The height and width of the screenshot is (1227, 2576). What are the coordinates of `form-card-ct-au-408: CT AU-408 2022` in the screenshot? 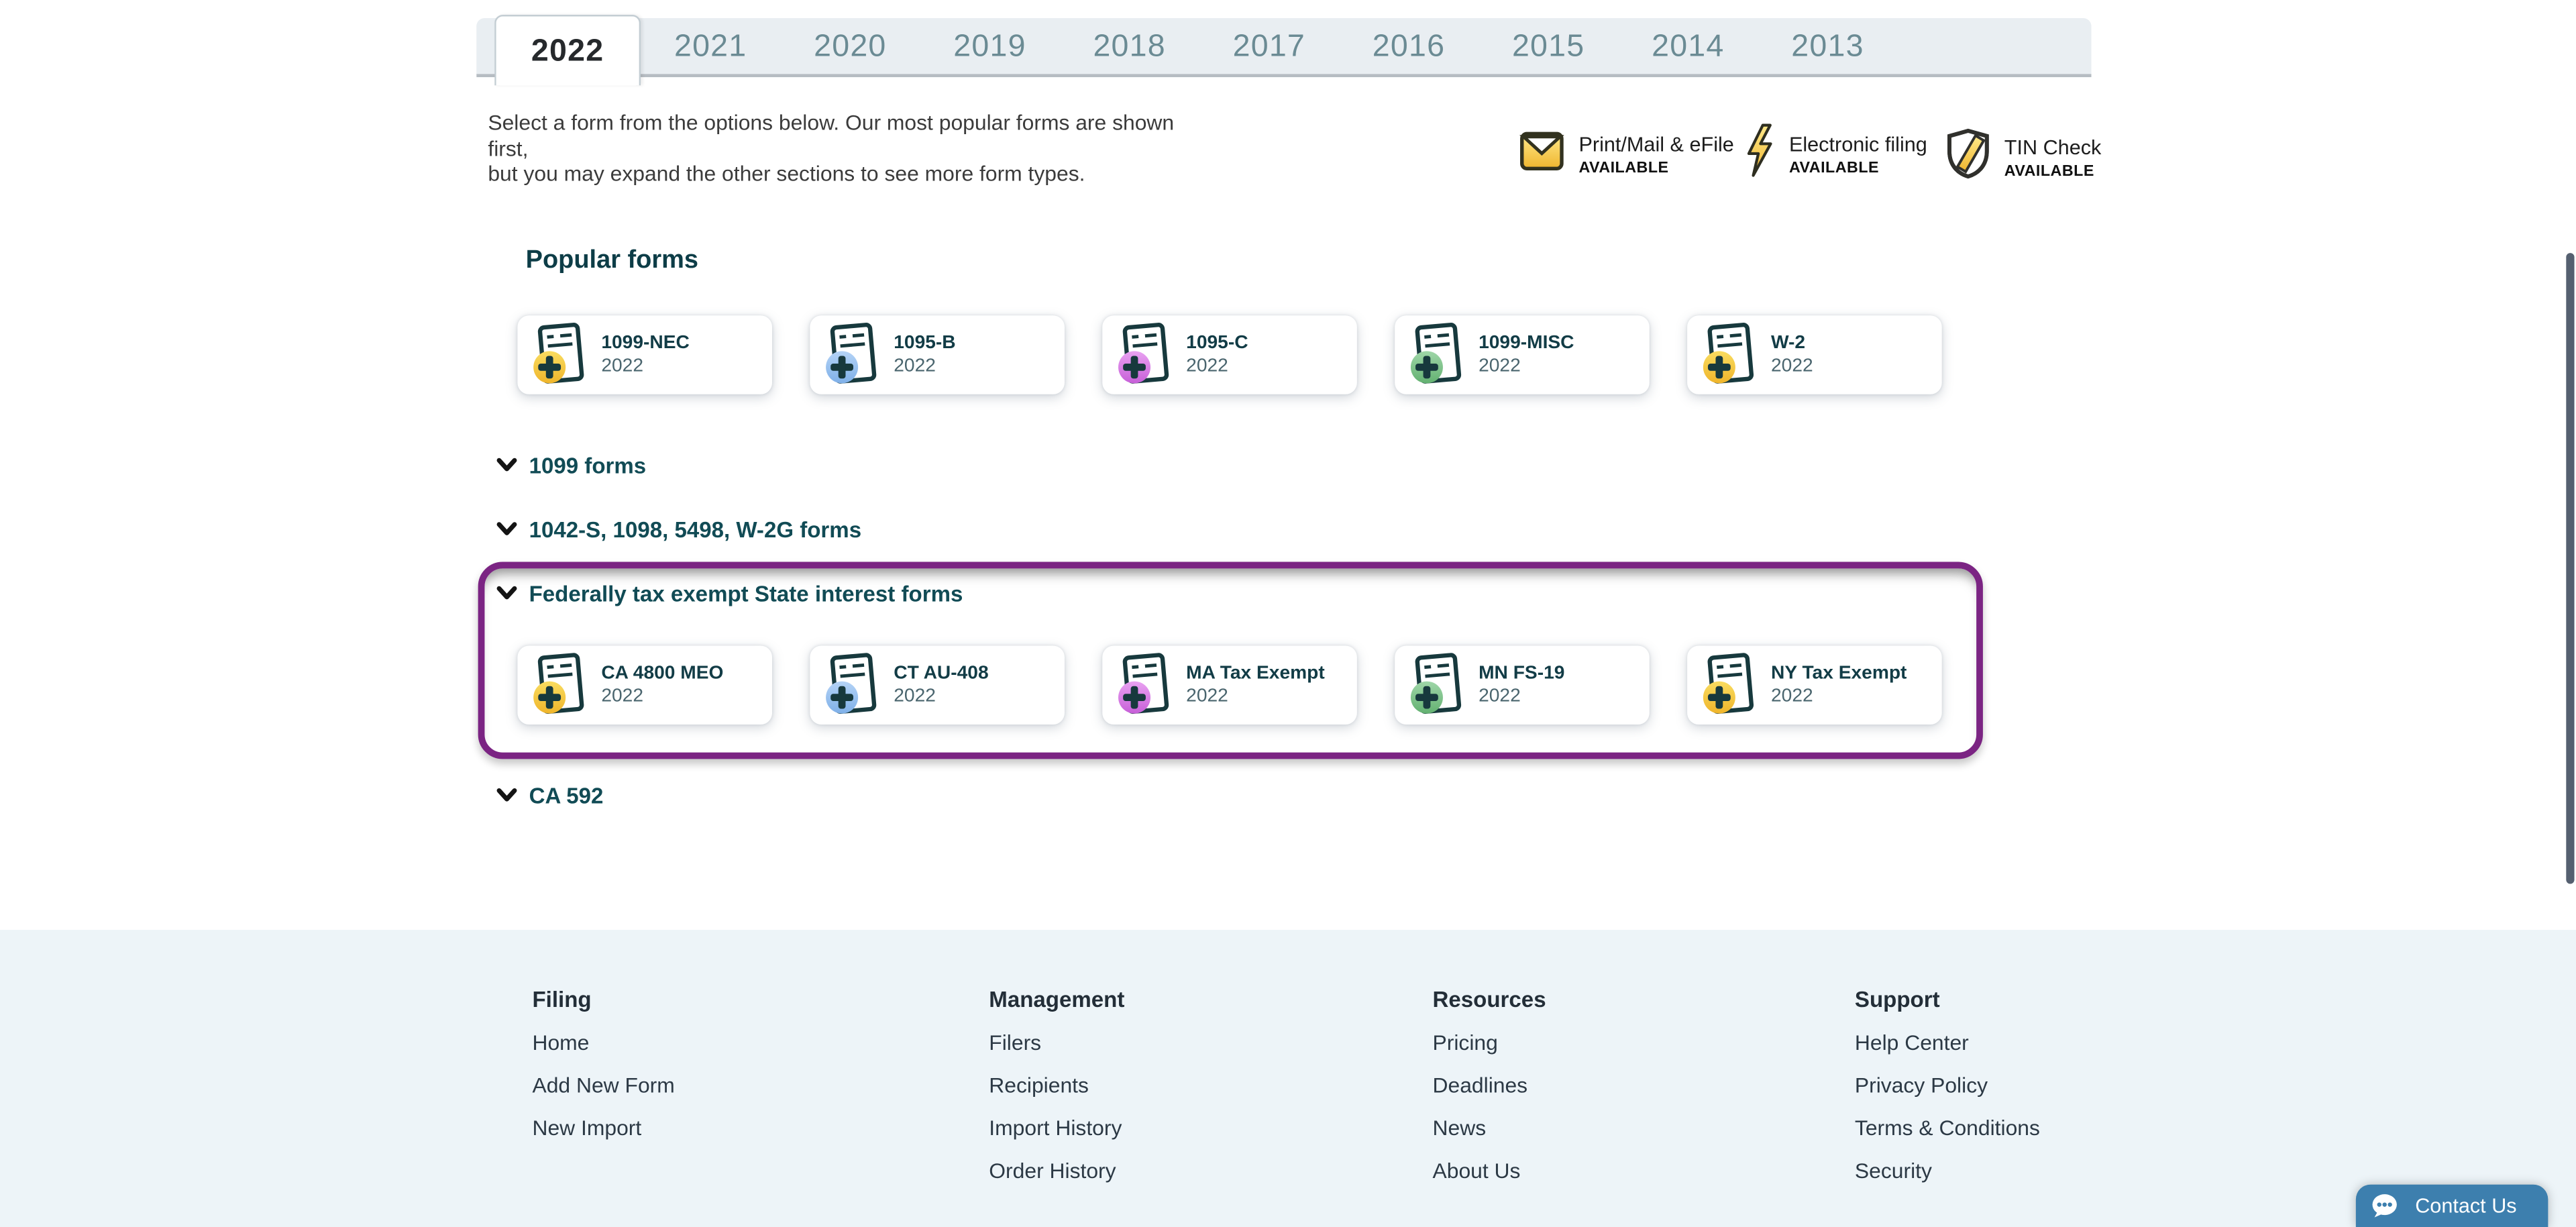 It's located at (937, 685).